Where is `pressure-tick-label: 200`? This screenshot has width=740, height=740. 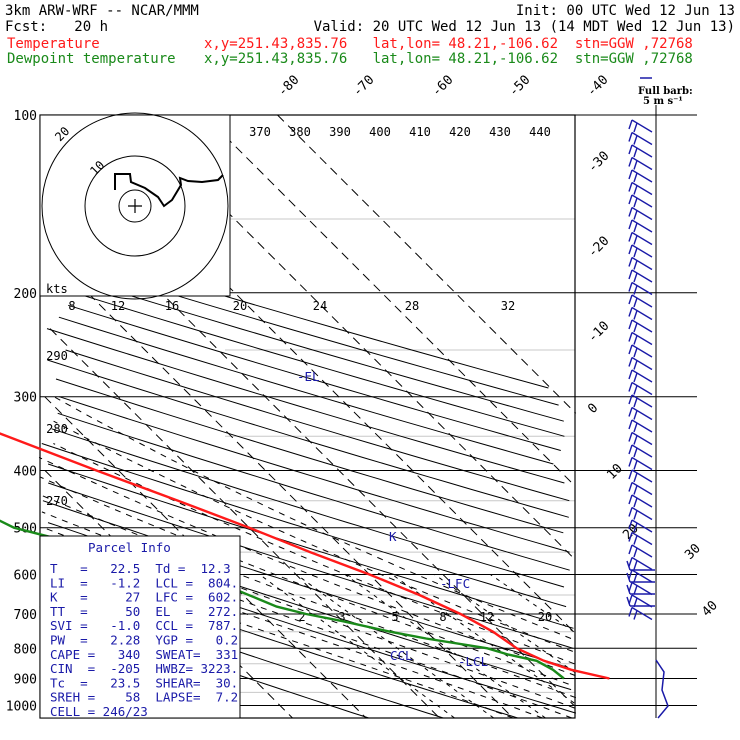
pressure-tick-label: 200 is located at coordinates (25, 294).